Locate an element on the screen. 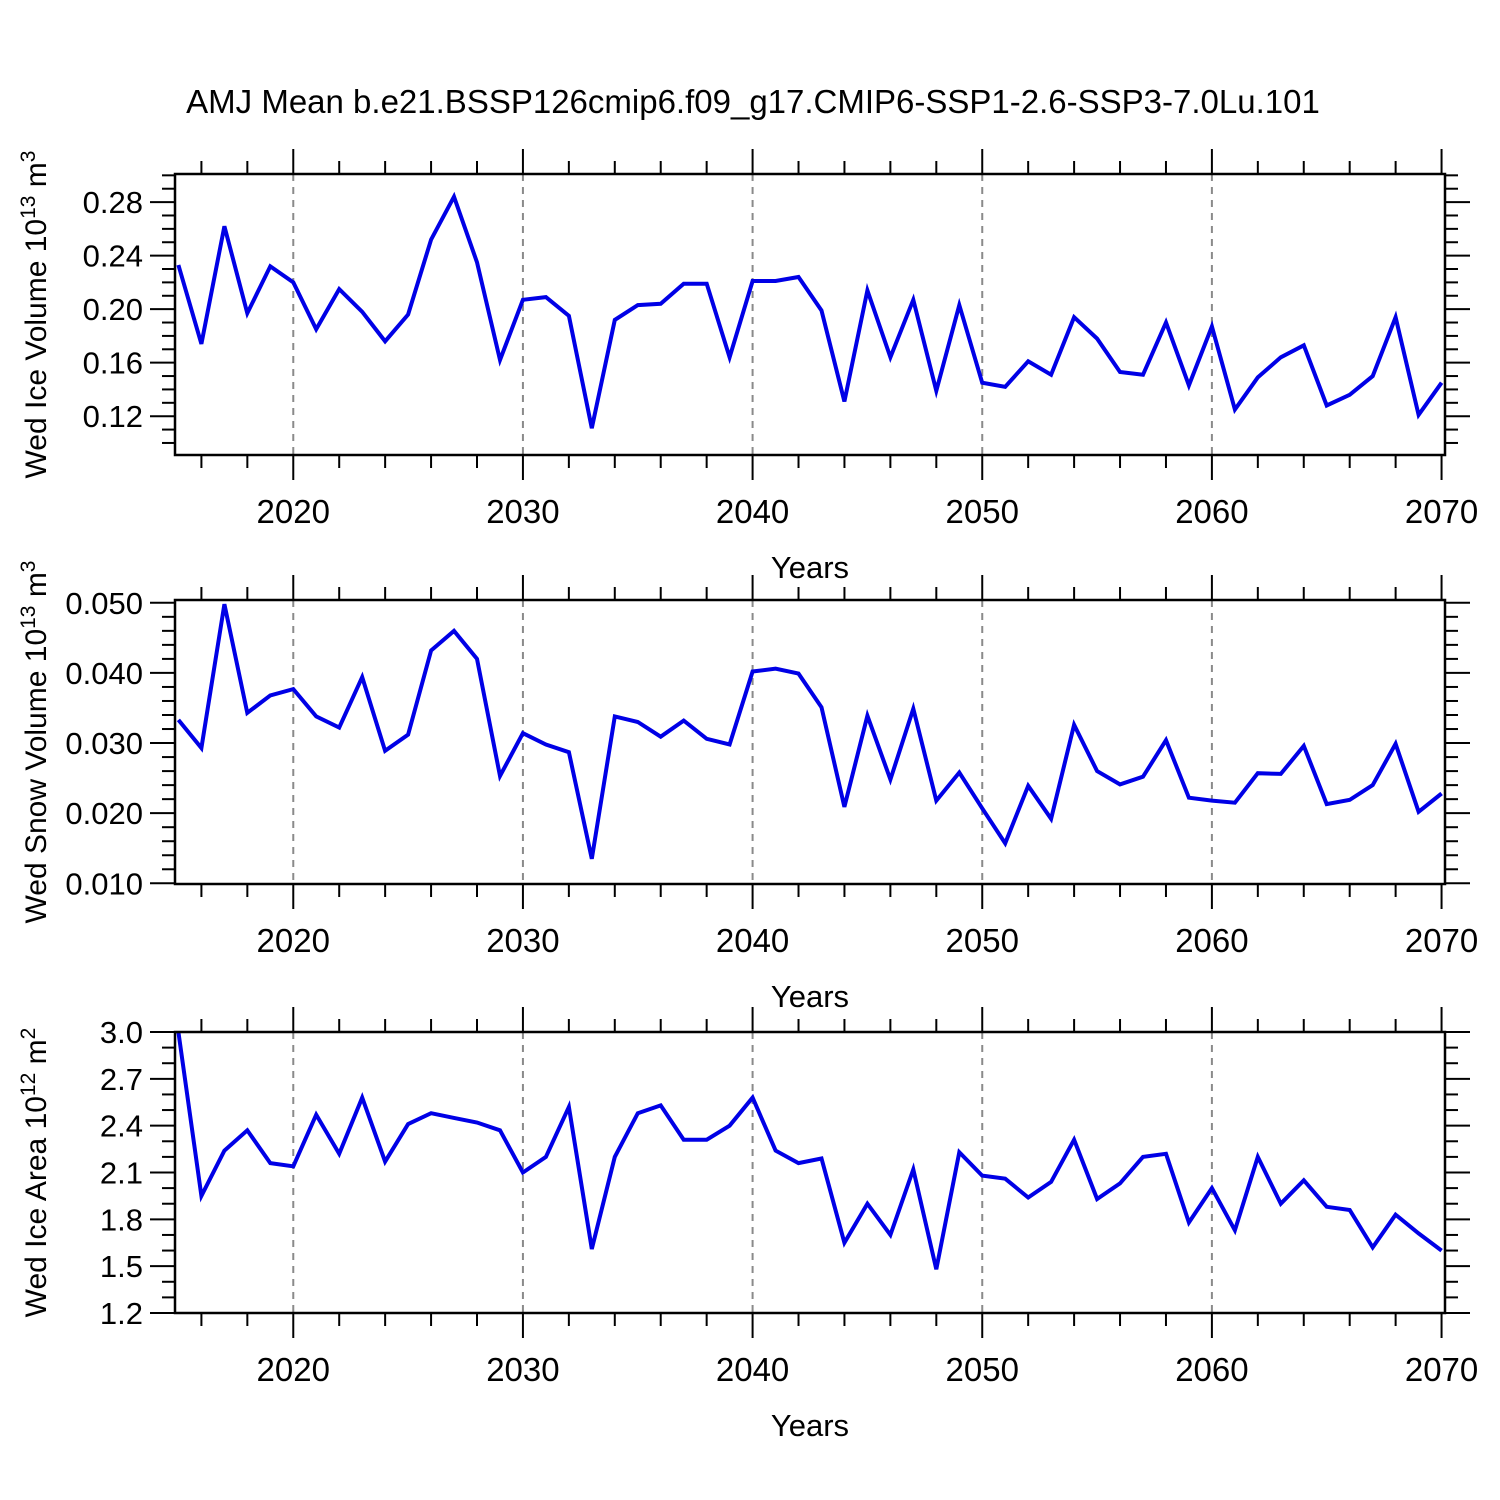  ytick-label-2.1: 2.1 is located at coordinates (121, 1173).